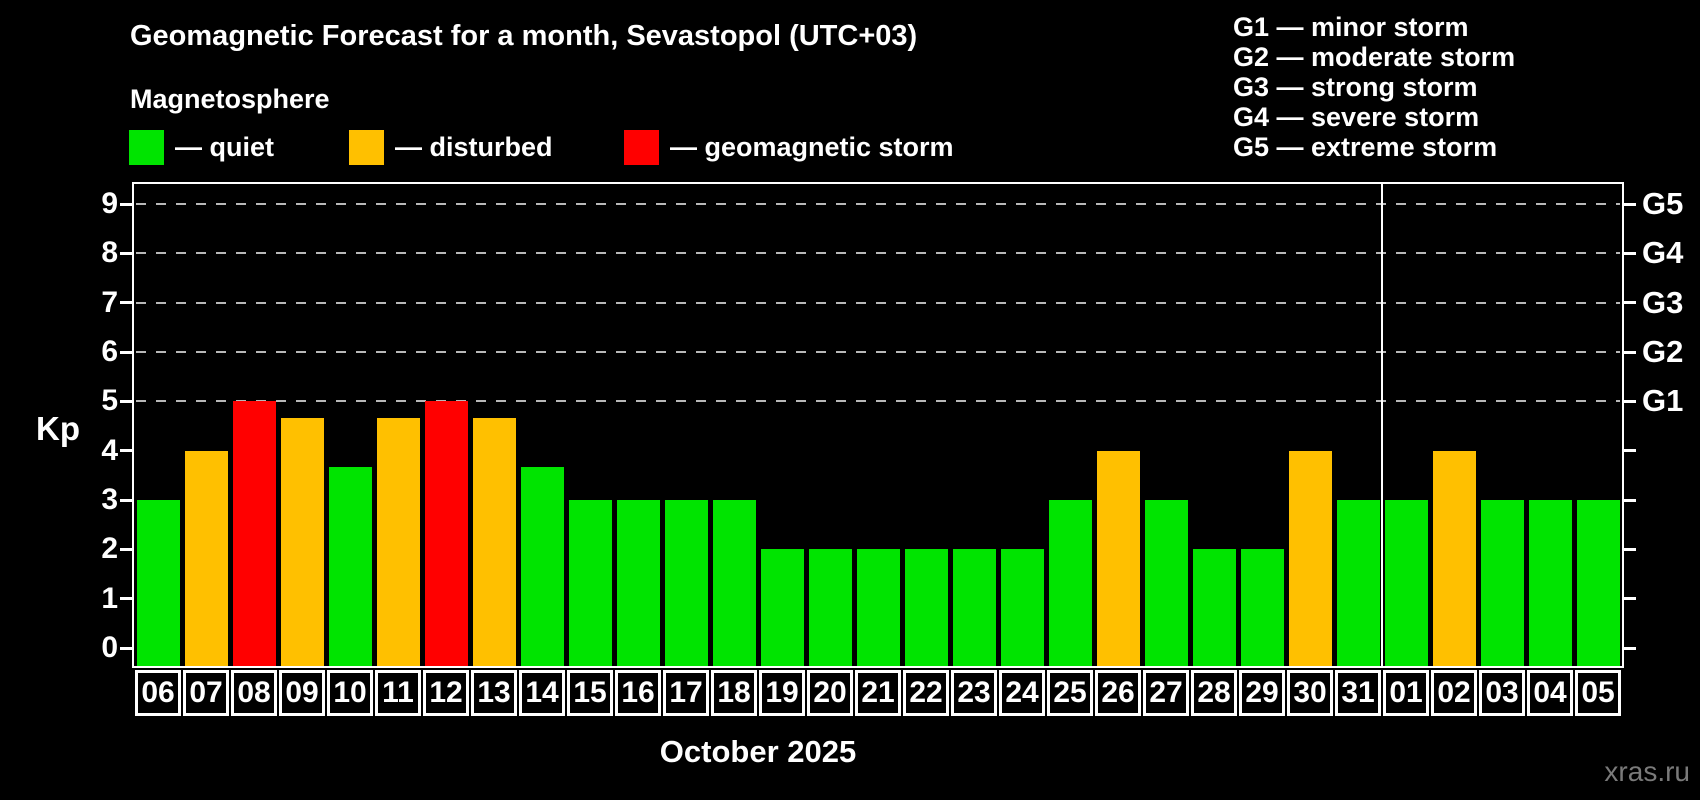 The image size is (1700, 800). What do you see at coordinates (1351, 27) in the screenshot?
I see `storm-scale-line-g1: G1 — minor storm` at bounding box center [1351, 27].